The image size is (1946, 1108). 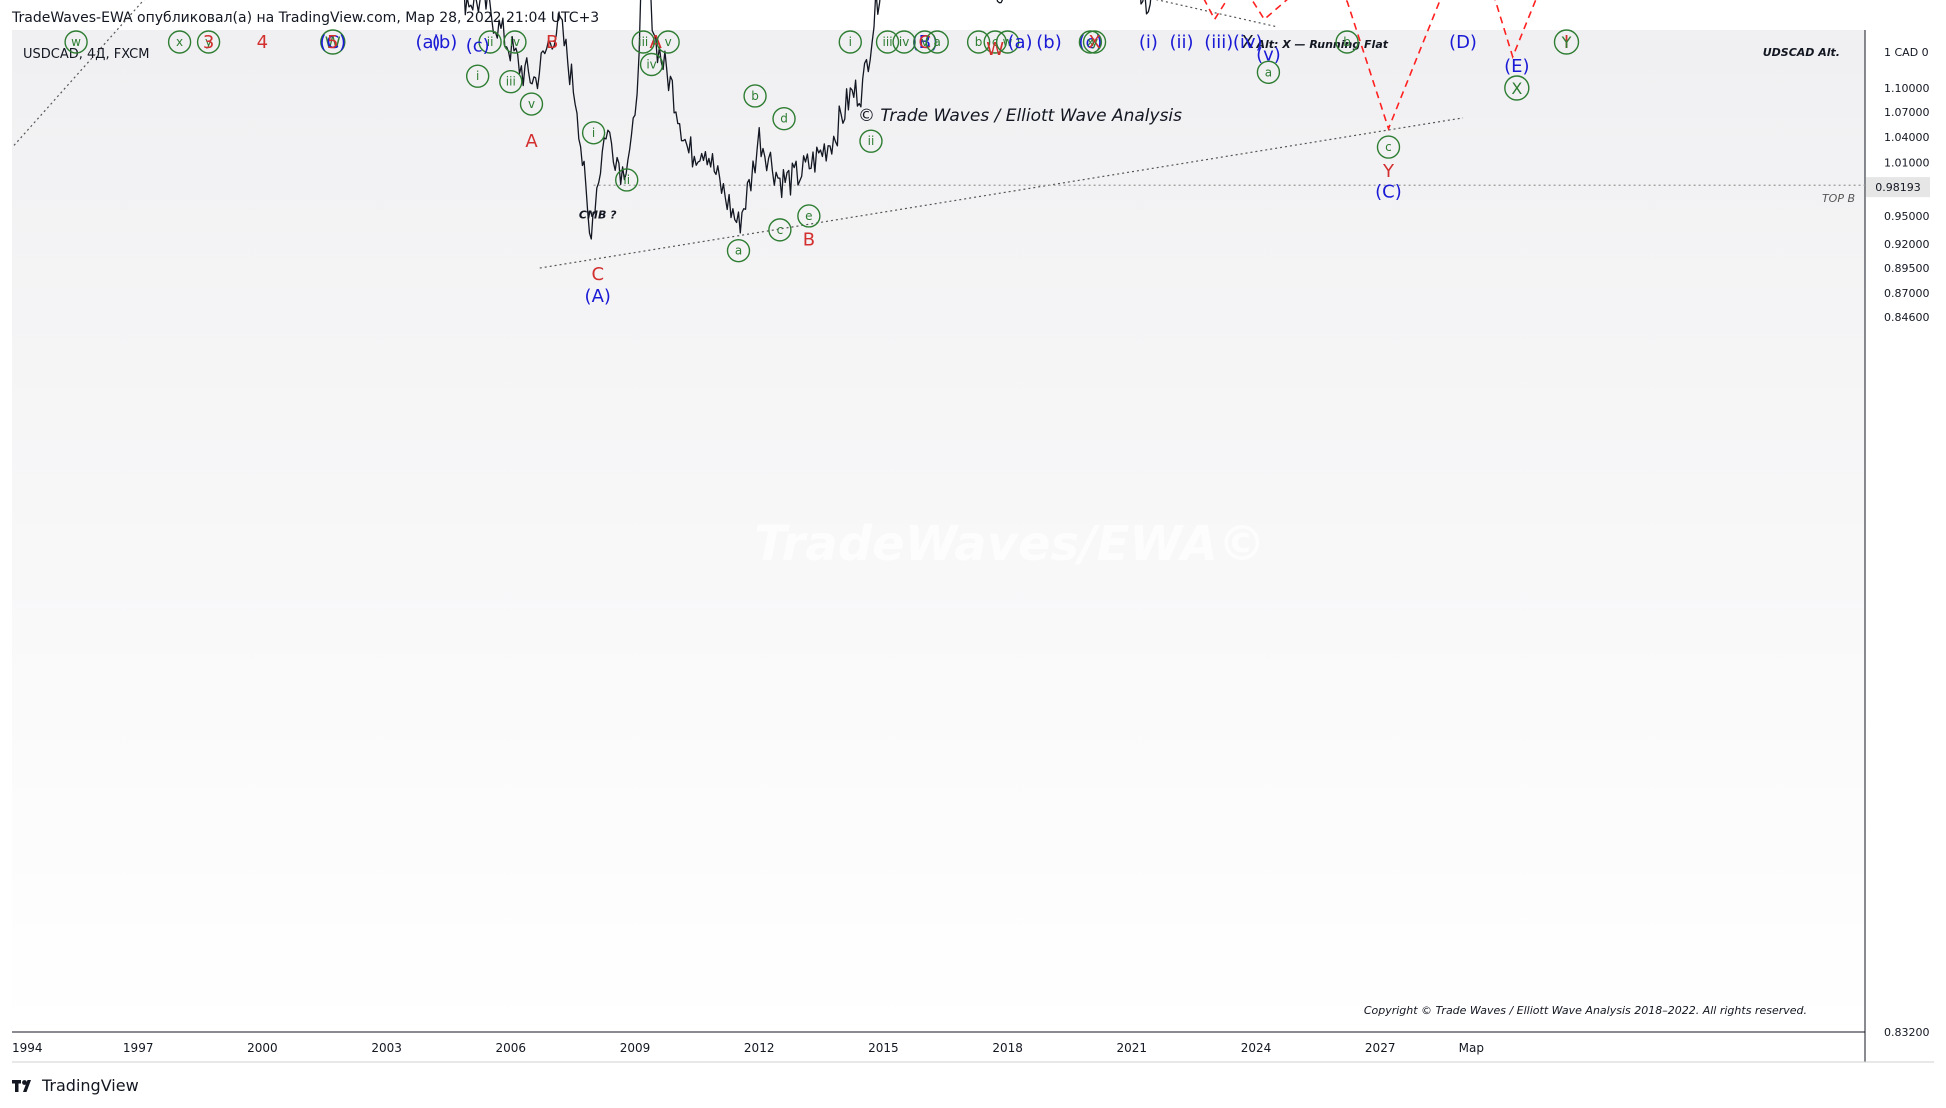 I want to click on wave-label: I, so click(x=1566, y=42).